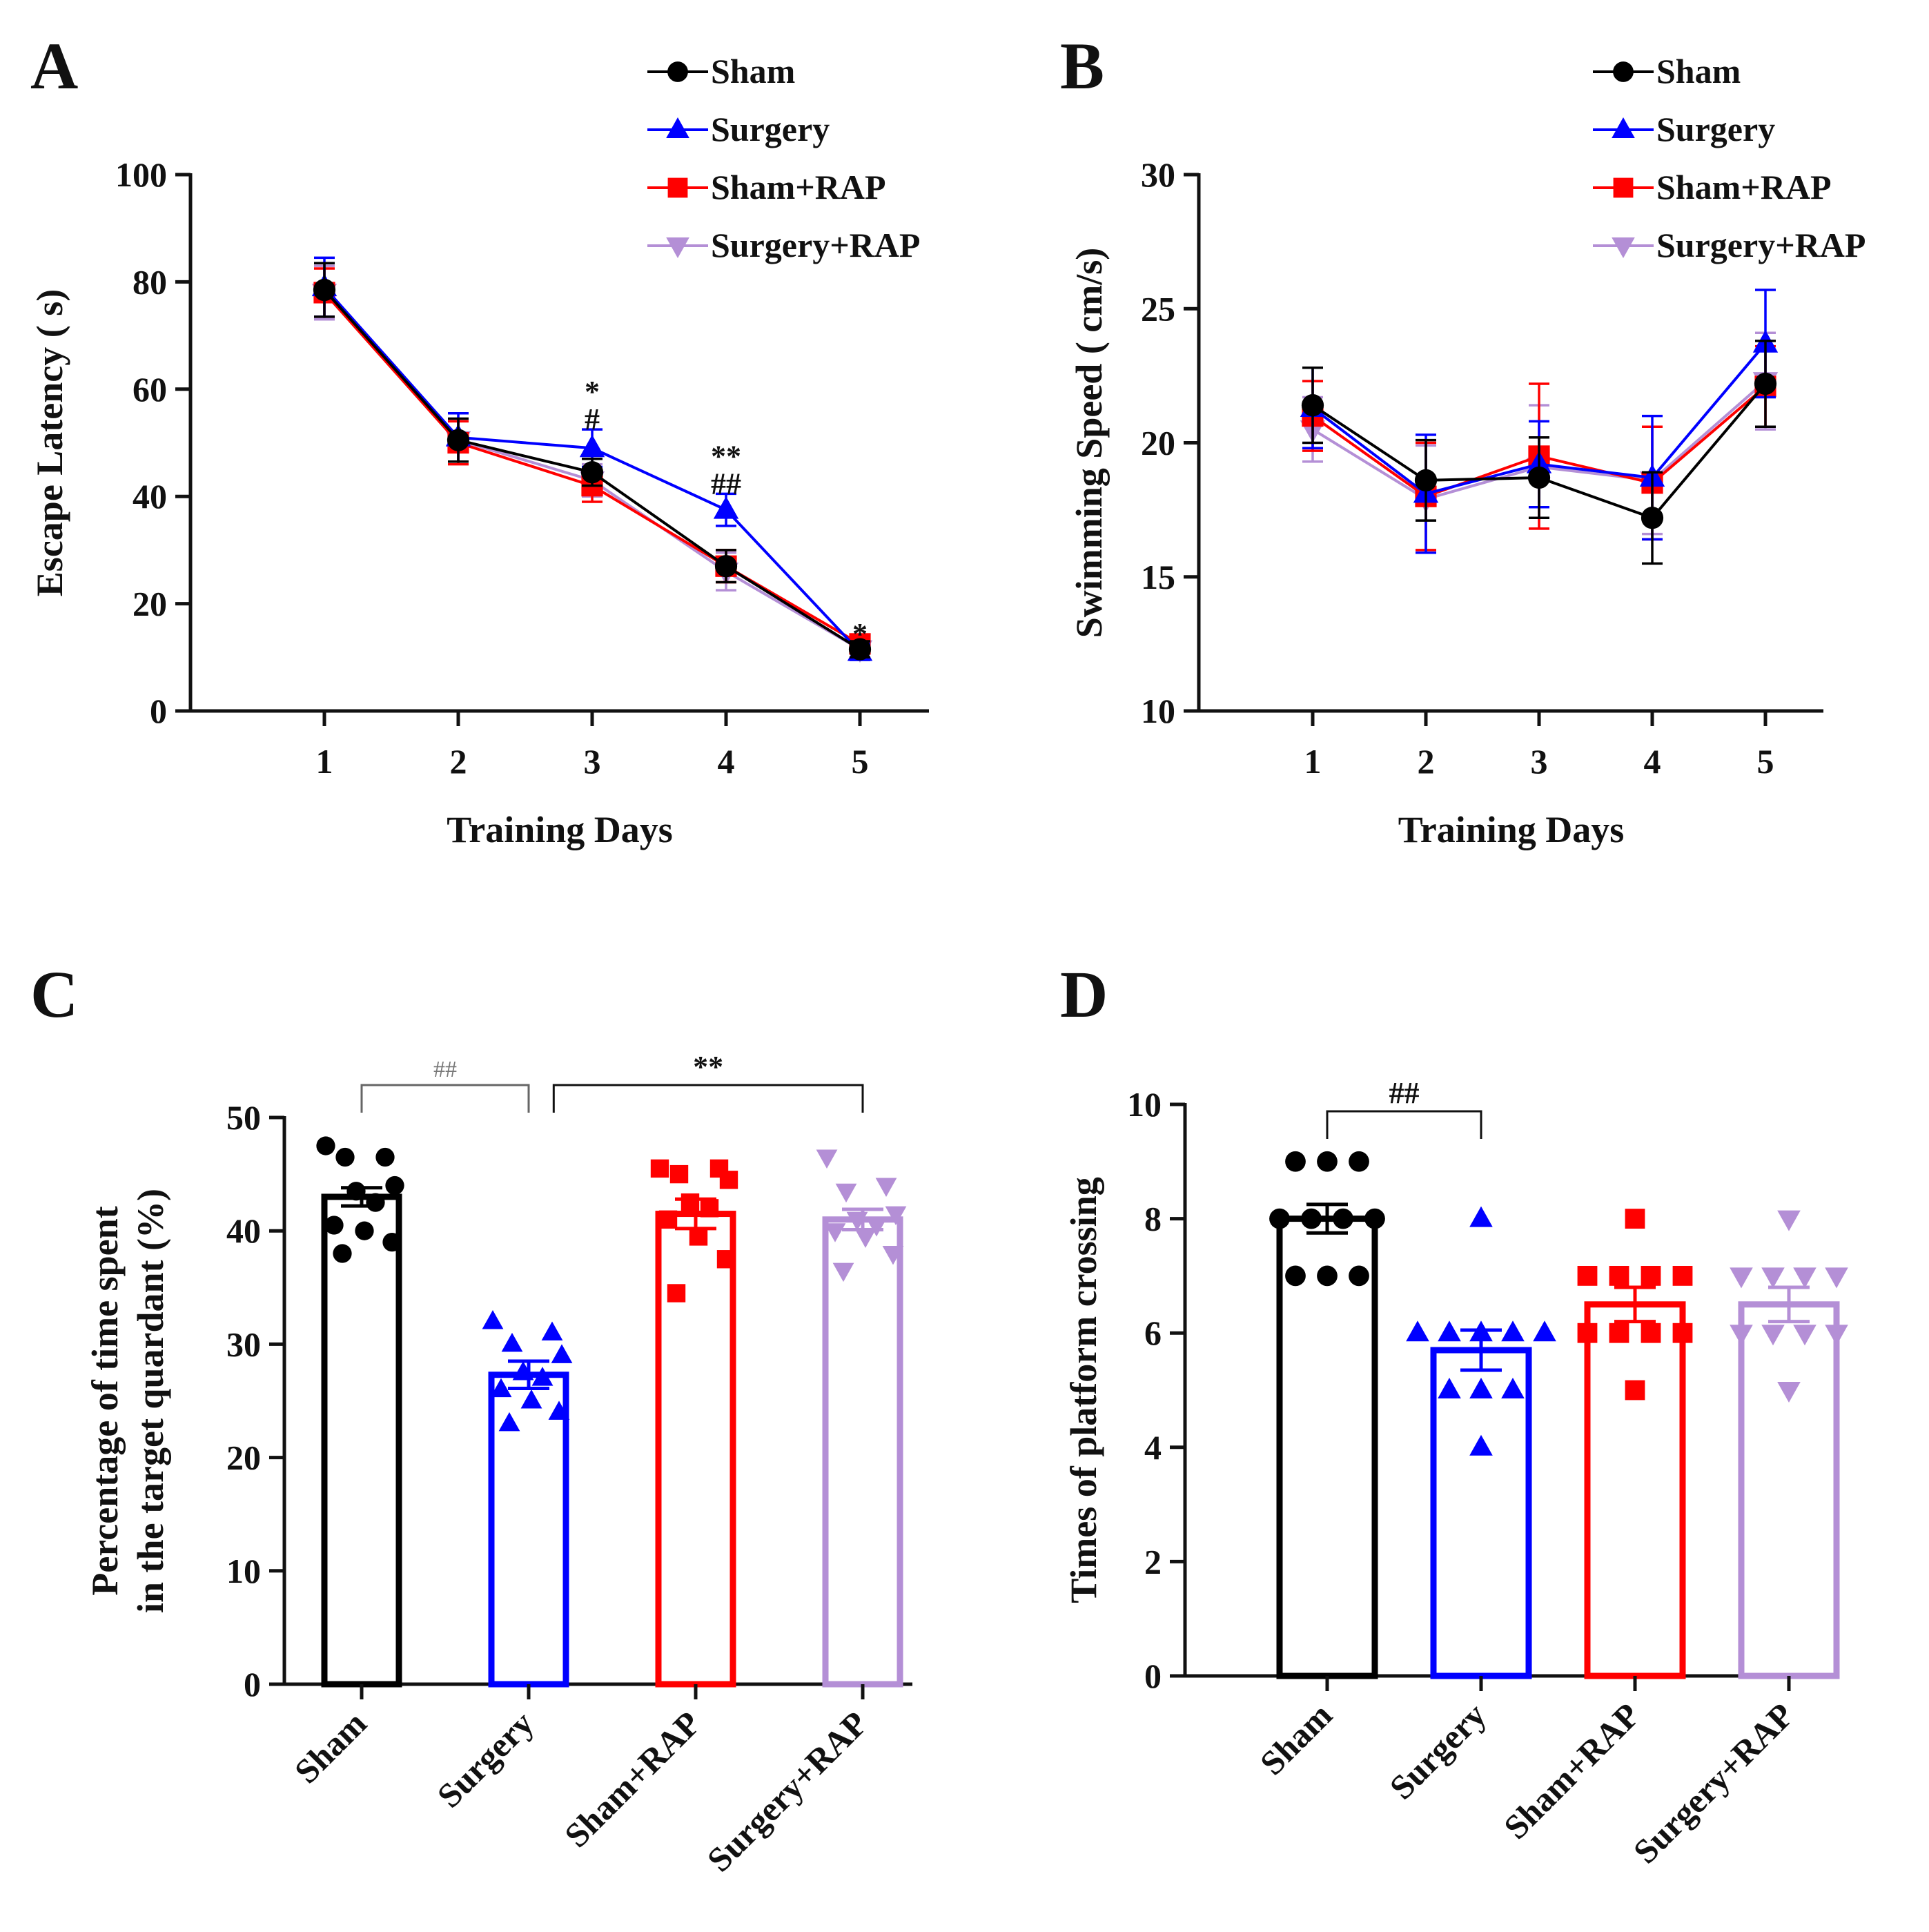  What do you see at coordinates (860, 634) in the screenshot?
I see `panel-a-significance-label: *` at bounding box center [860, 634].